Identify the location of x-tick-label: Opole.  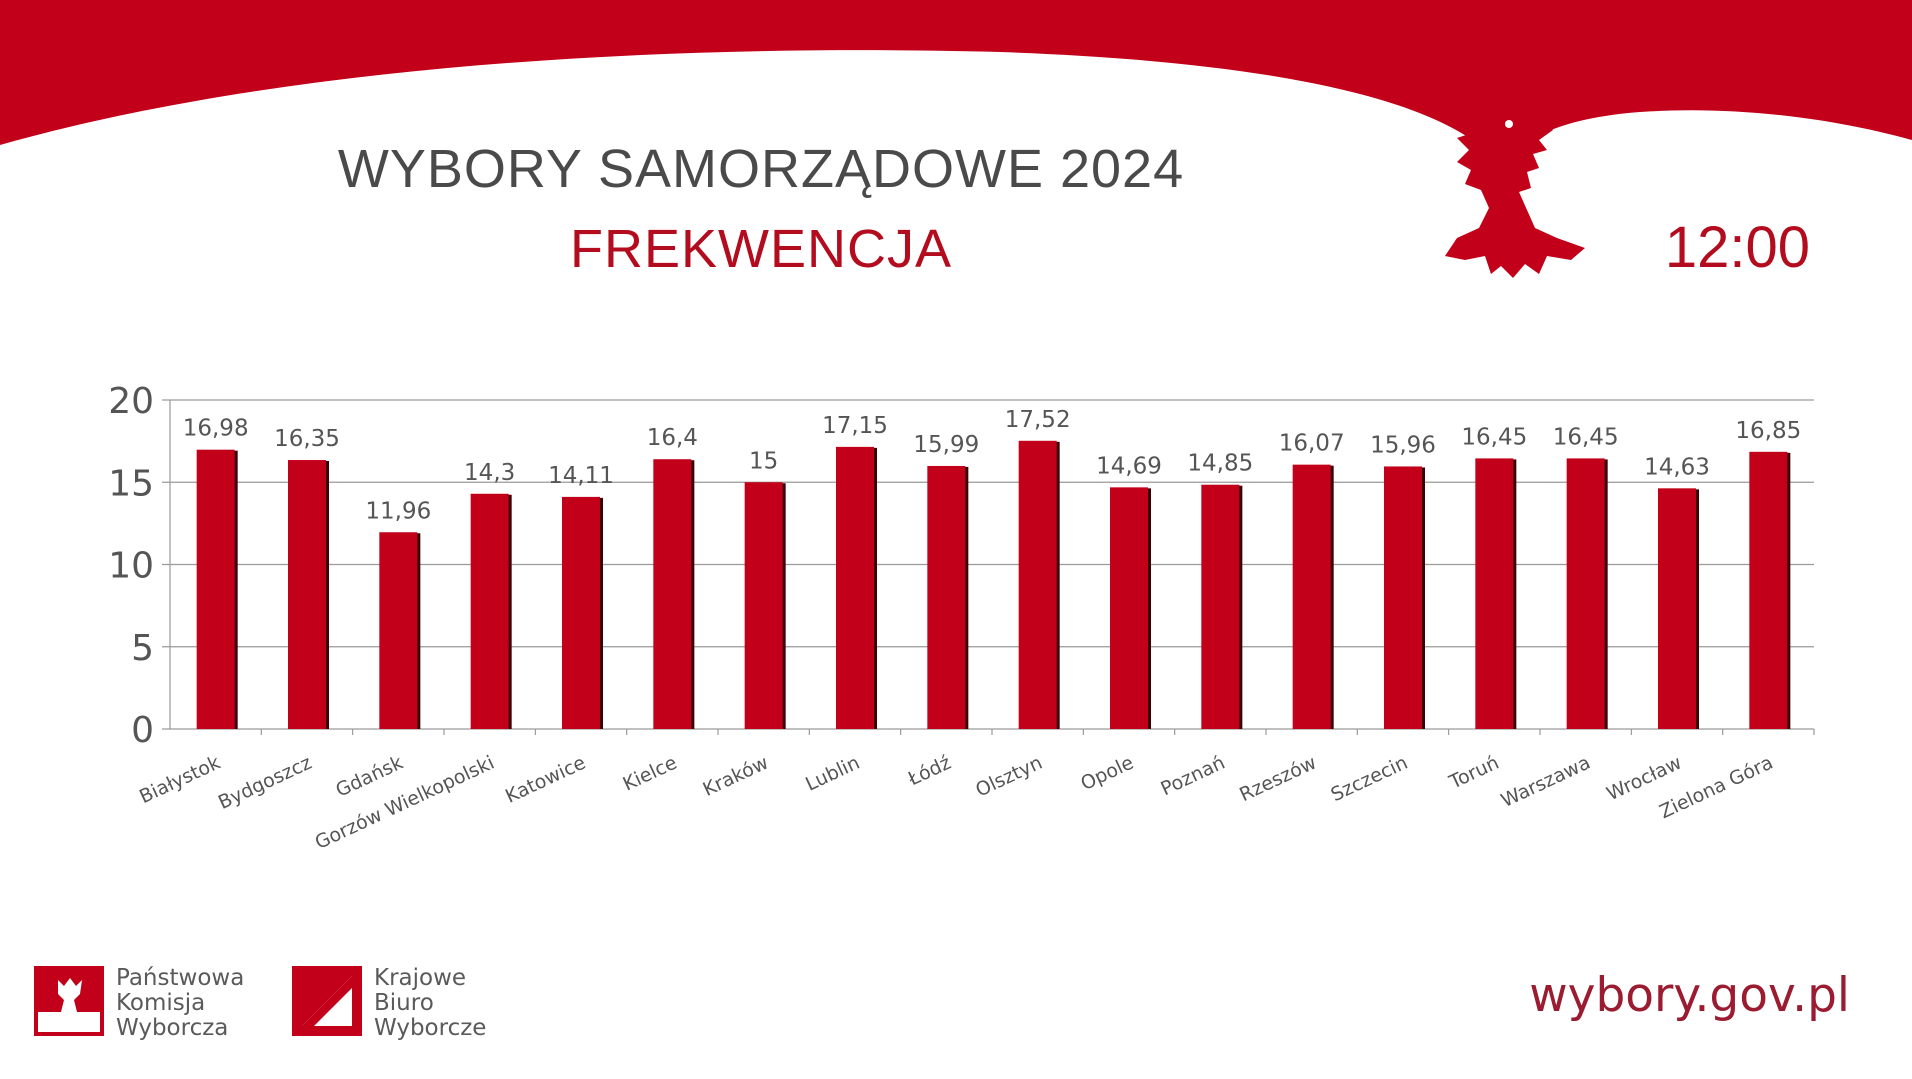
(1107, 773).